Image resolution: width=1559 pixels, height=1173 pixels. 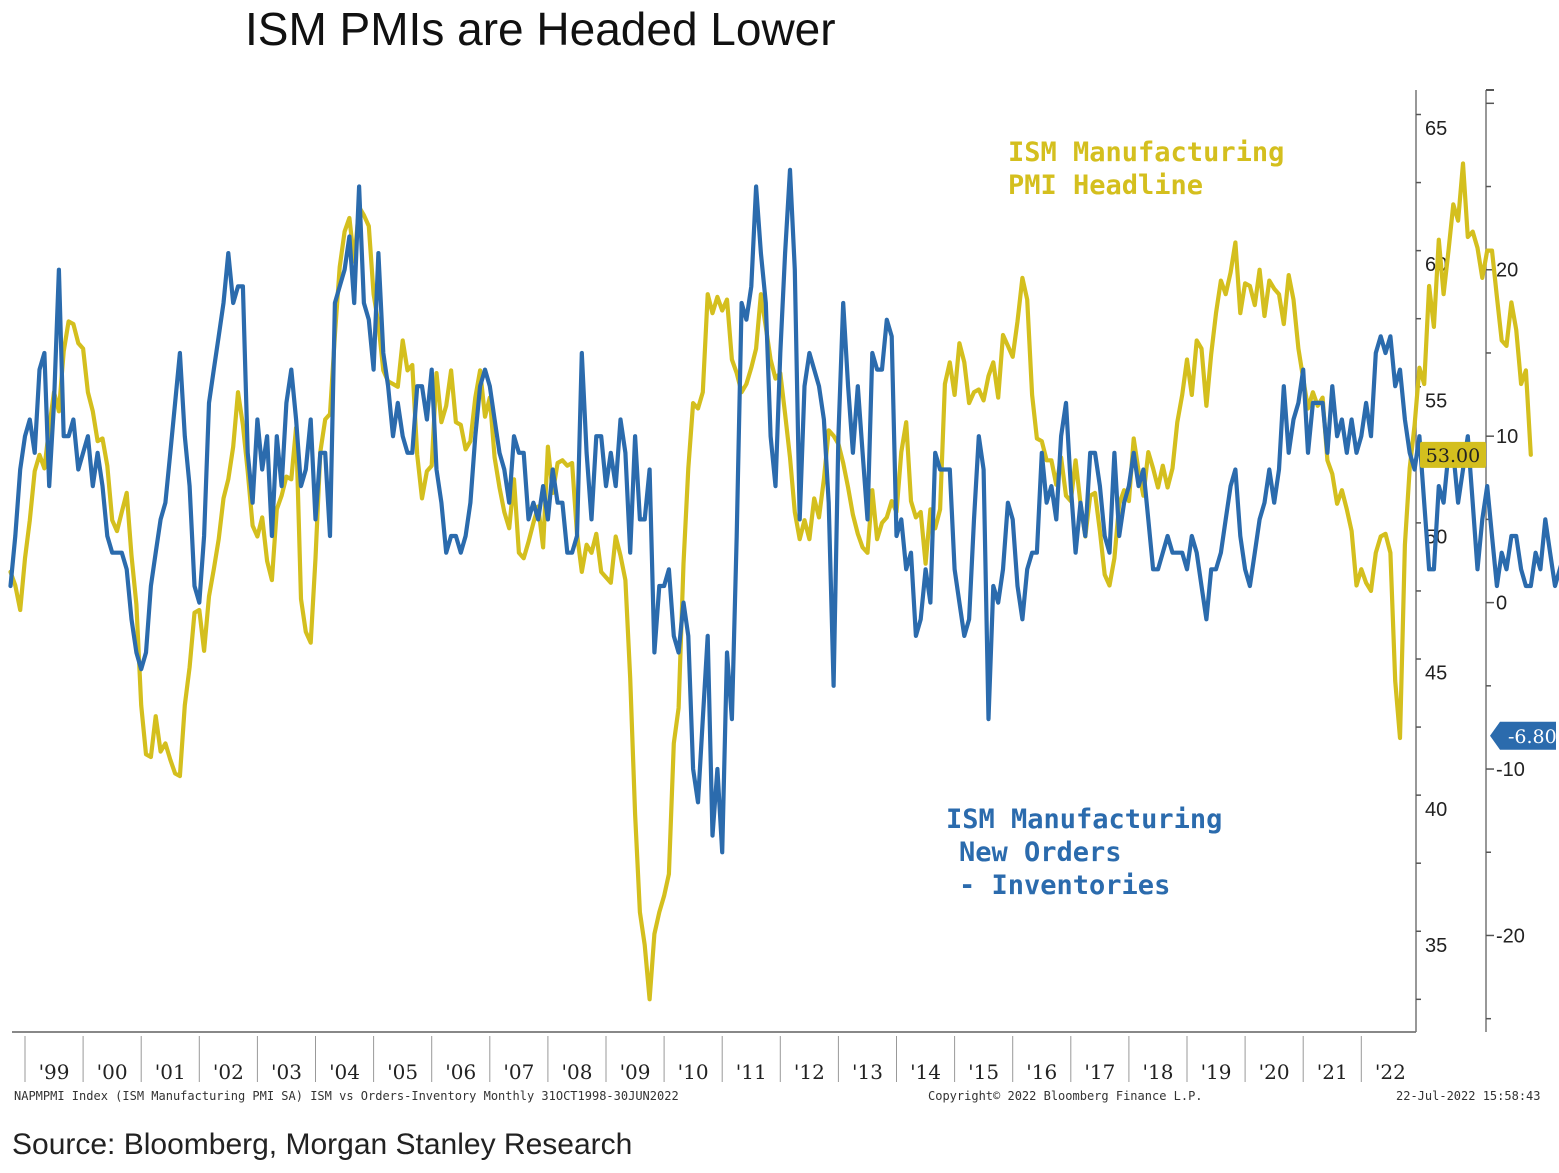 What do you see at coordinates (286, 1072) in the screenshot?
I see `x-tick-label: '03` at bounding box center [286, 1072].